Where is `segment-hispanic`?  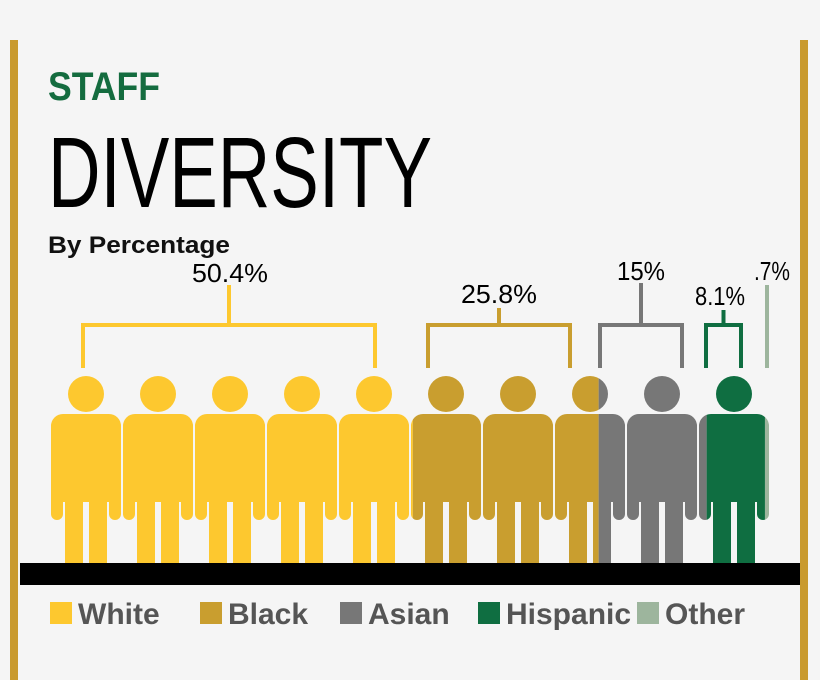 segment-hispanic is located at coordinates (735, 470).